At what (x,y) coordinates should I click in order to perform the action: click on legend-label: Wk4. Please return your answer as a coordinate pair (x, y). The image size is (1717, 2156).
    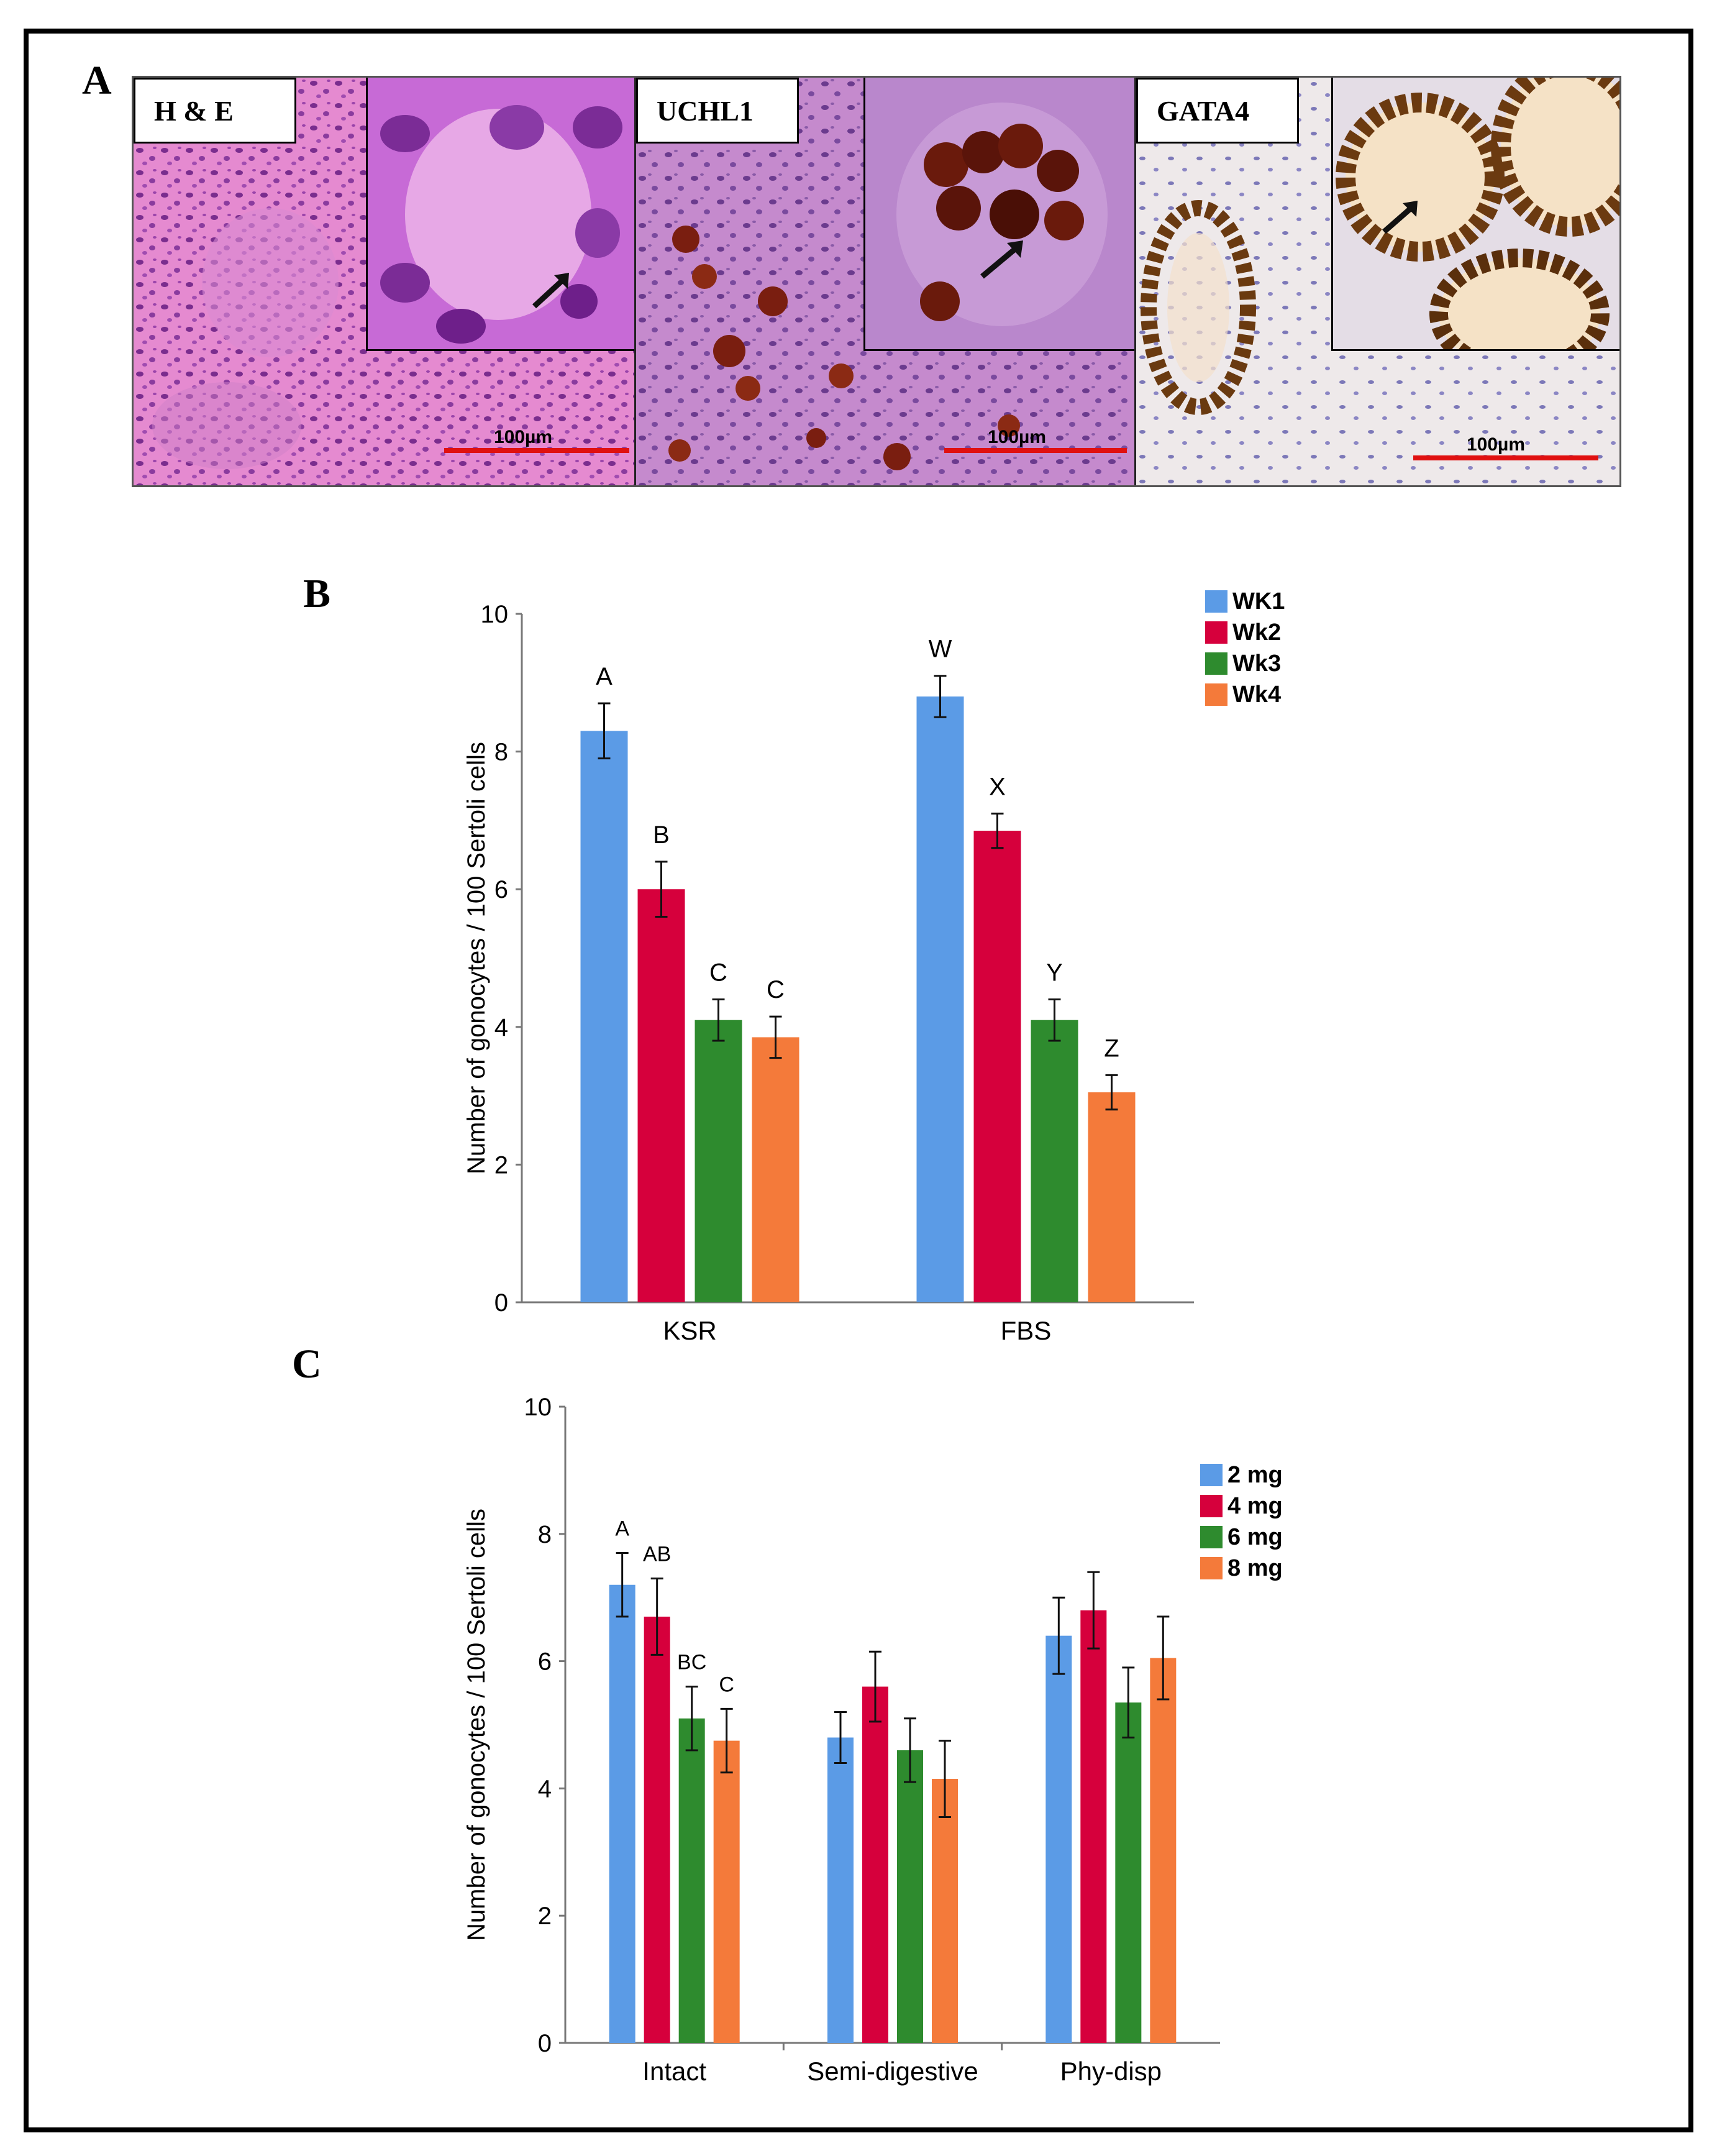
    Looking at the image, I should click on (1257, 695).